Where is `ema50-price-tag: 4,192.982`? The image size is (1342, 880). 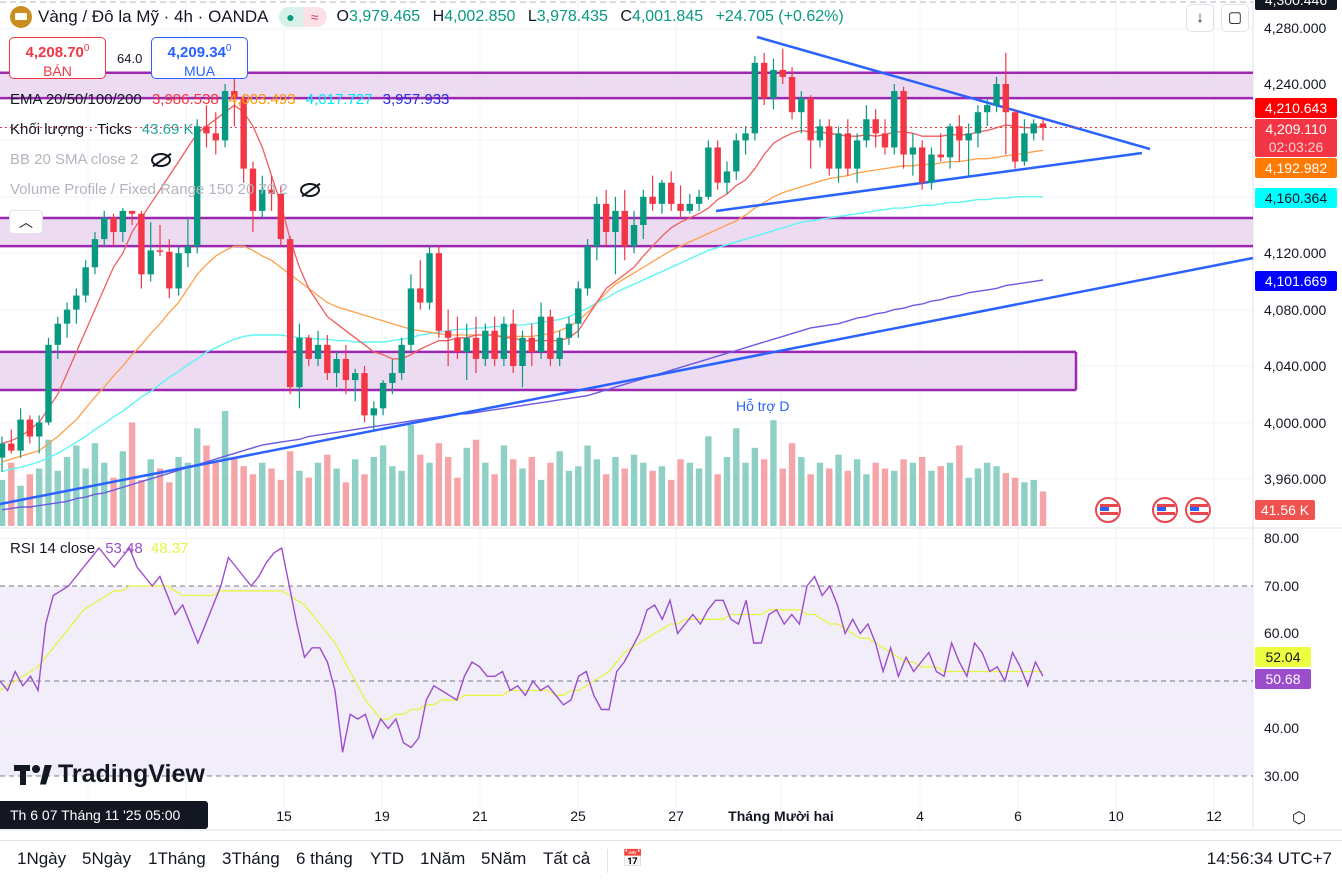 ema50-price-tag: 4,192.982 is located at coordinates (1296, 168).